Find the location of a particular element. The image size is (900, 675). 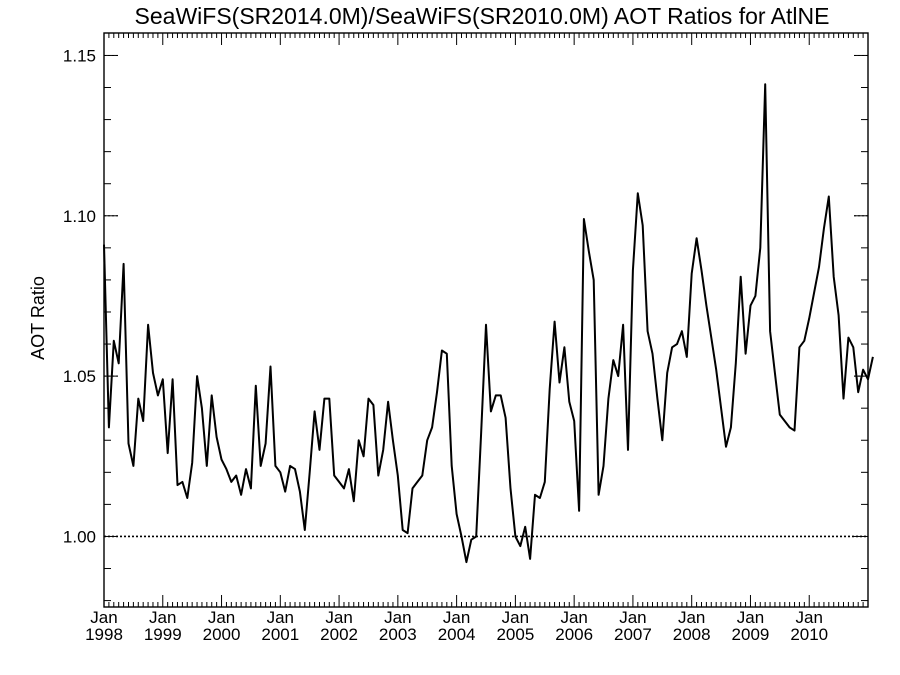

x-tick-year: 2000 is located at coordinates (222, 634).